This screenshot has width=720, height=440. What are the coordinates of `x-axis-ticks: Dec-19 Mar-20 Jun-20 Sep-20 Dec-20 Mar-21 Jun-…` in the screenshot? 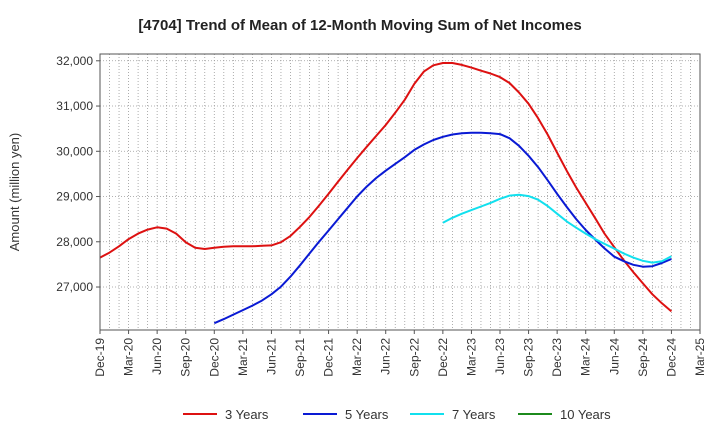 It's located at (400, 353).